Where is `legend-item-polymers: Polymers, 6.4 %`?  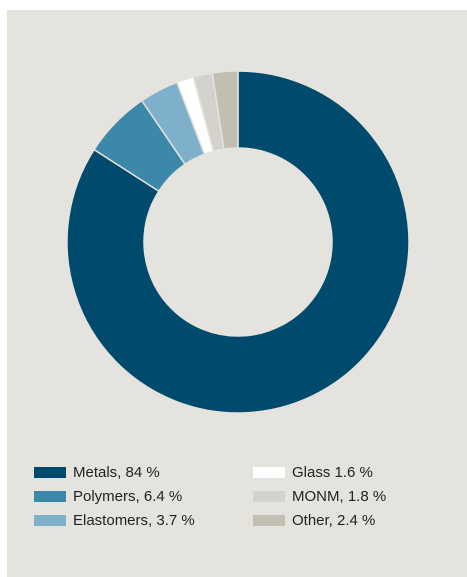 legend-item-polymers: Polymers, 6.4 % is located at coordinates (108, 496).